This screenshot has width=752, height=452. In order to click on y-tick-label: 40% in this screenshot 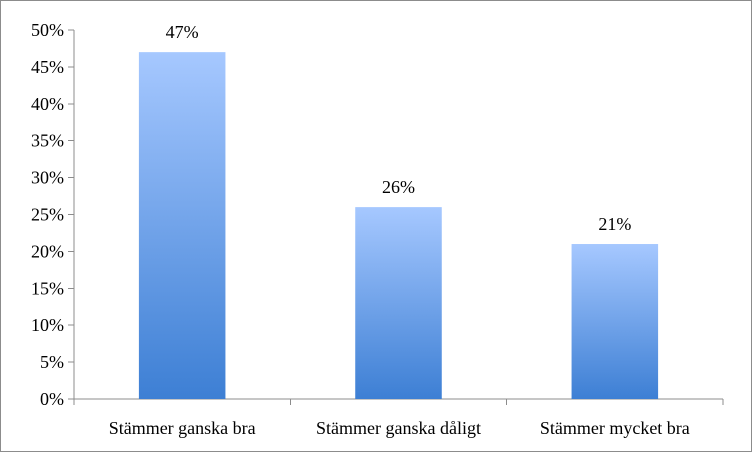, I will do `click(47, 104)`.